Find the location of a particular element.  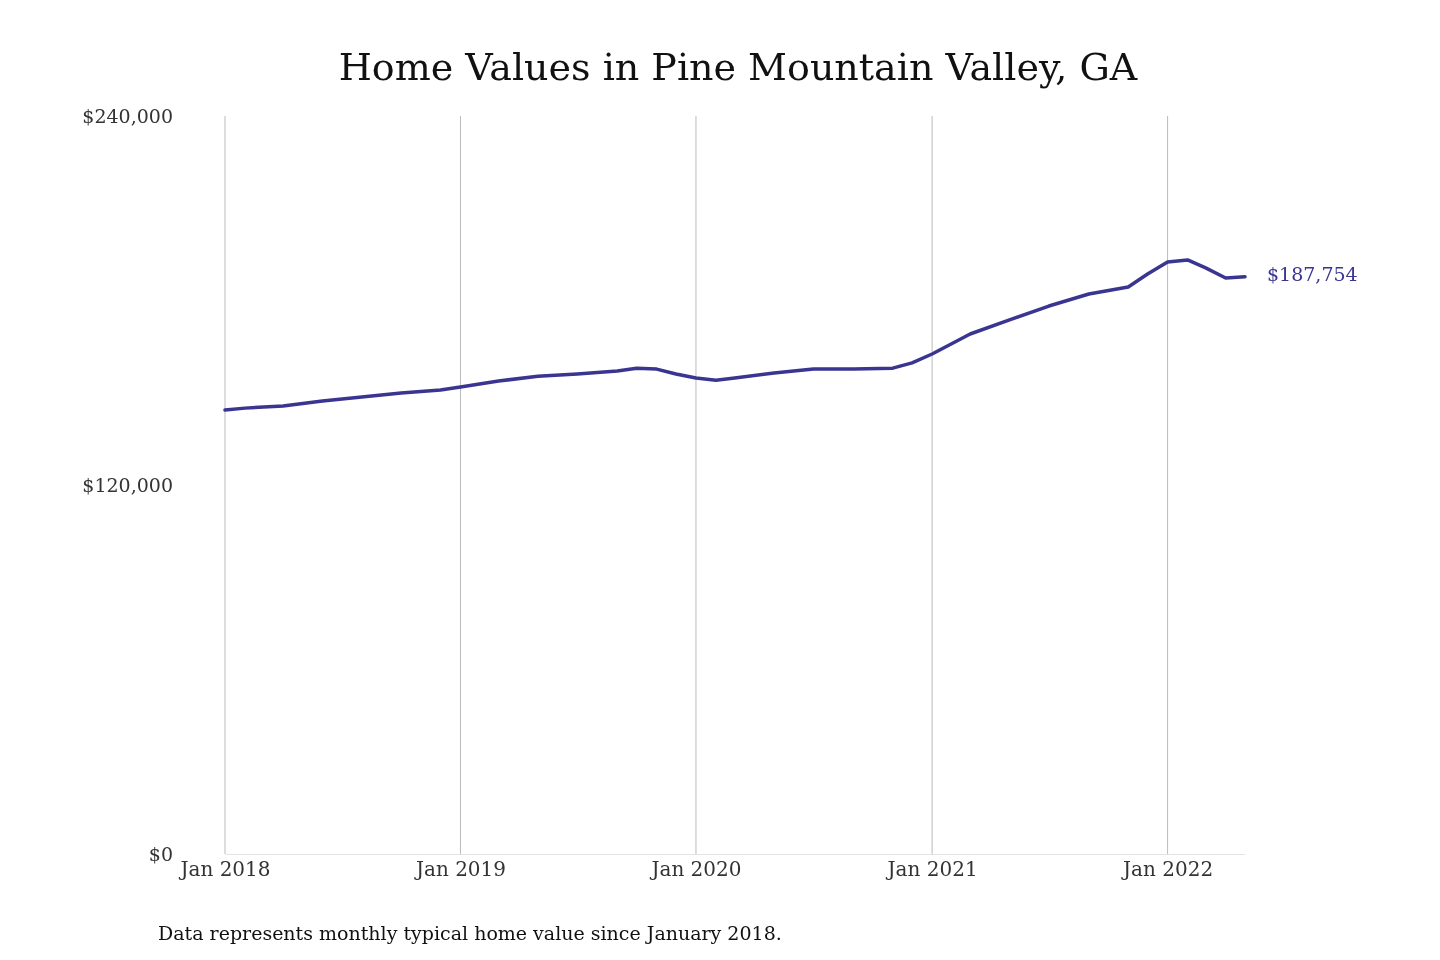

y-tick-label: $240,000 is located at coordinates (127, 115).